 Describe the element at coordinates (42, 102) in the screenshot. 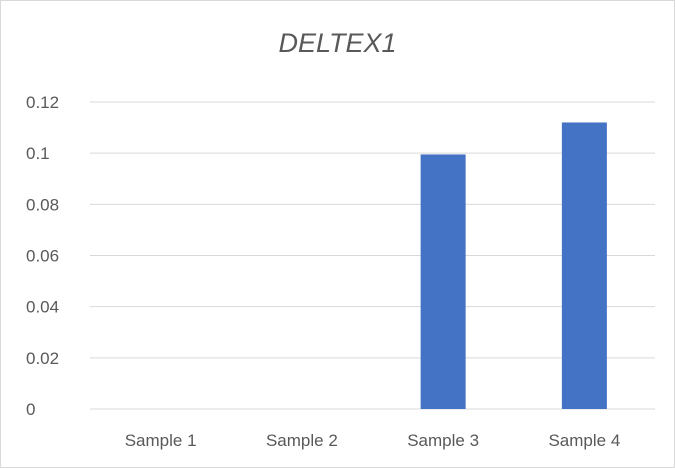

I see `y-tick-label: 0.12` at that location.